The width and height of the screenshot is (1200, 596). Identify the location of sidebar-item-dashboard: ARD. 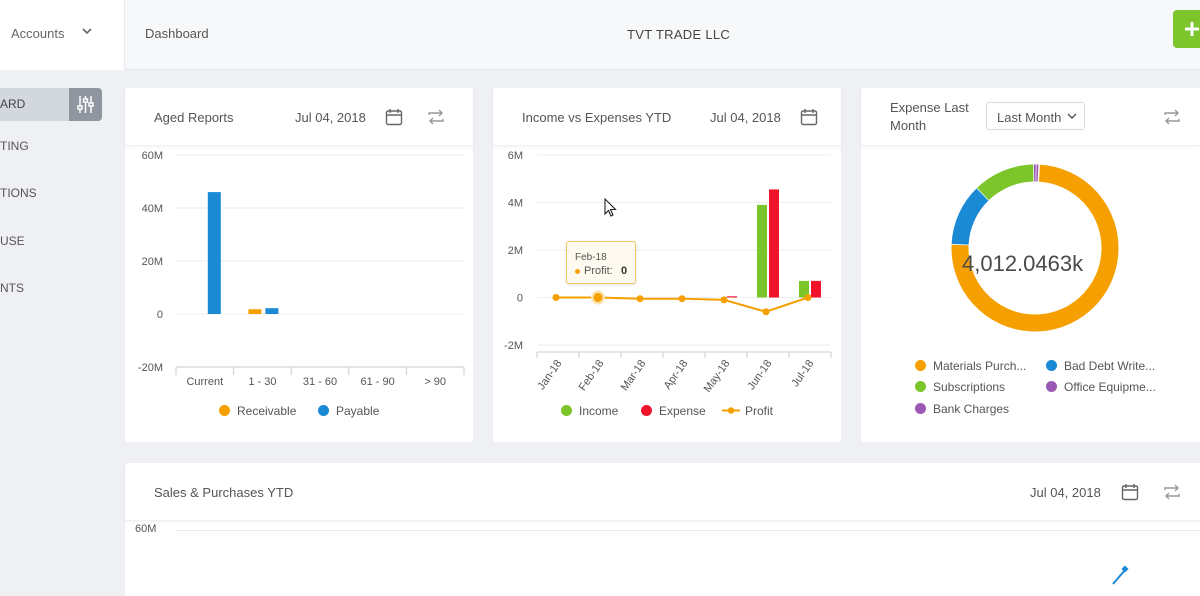
(51, 104).